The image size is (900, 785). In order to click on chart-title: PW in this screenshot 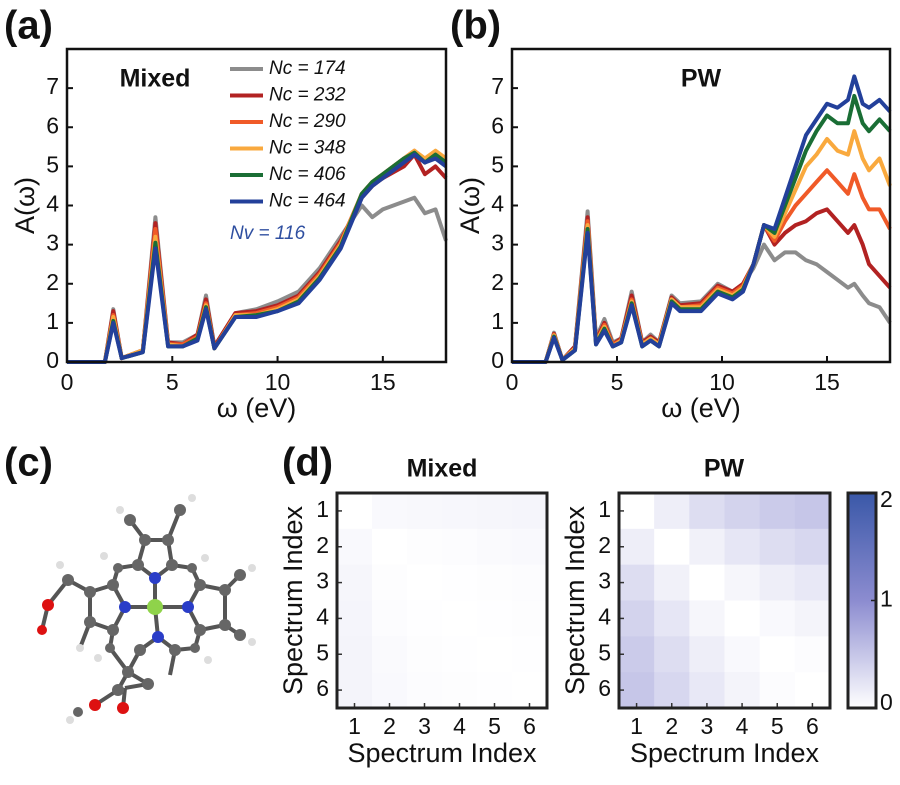, I will do `click(724, 469)`.